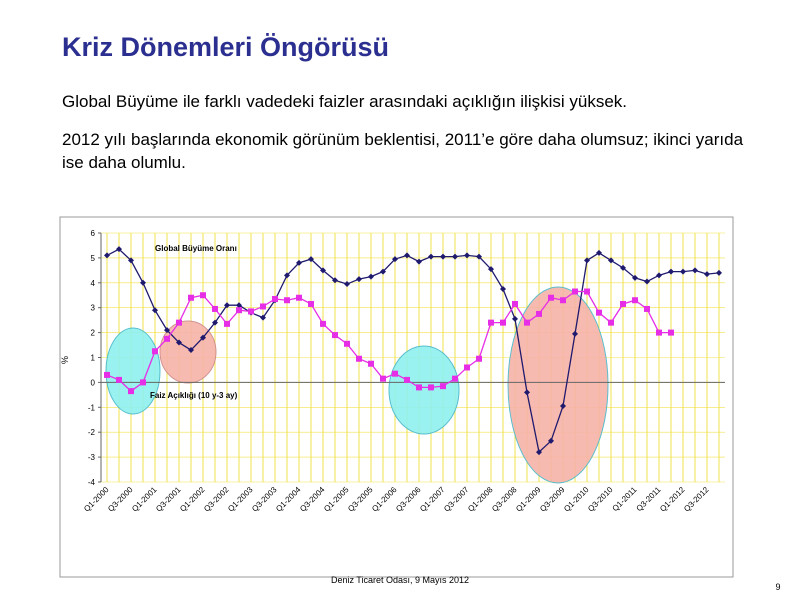 The height and width of the screenshot is (600, 800). What do you see at coordinates (196, 248) in the screenshot?
I see `series-label: Global Büyüme Oranı` at bounding box center [196, 248].